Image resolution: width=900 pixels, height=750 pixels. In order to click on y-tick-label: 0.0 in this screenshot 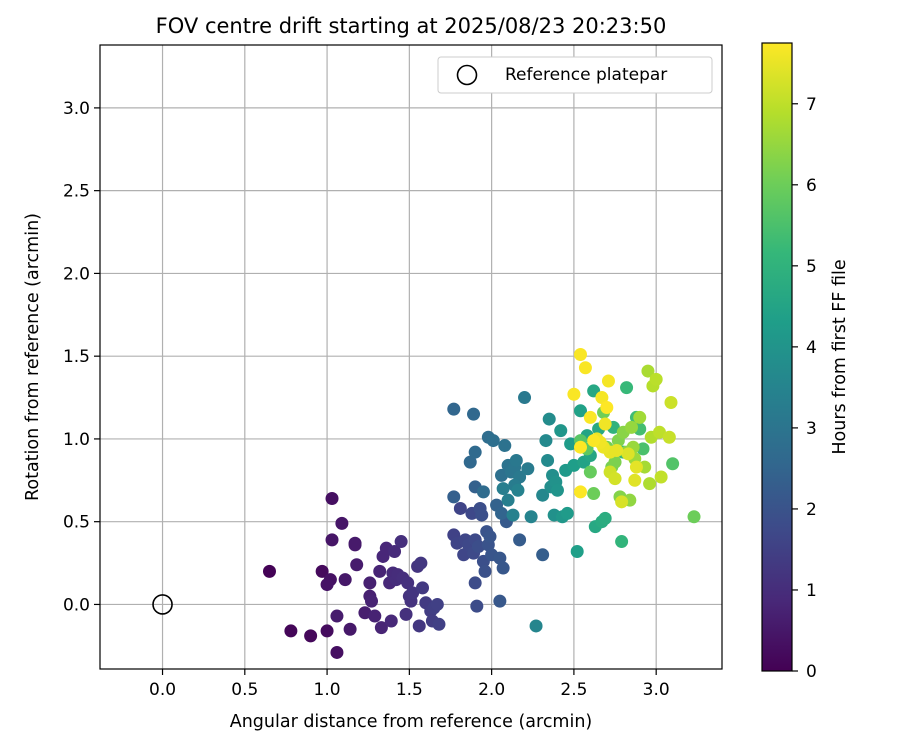, I will do `click(76, 605)`.